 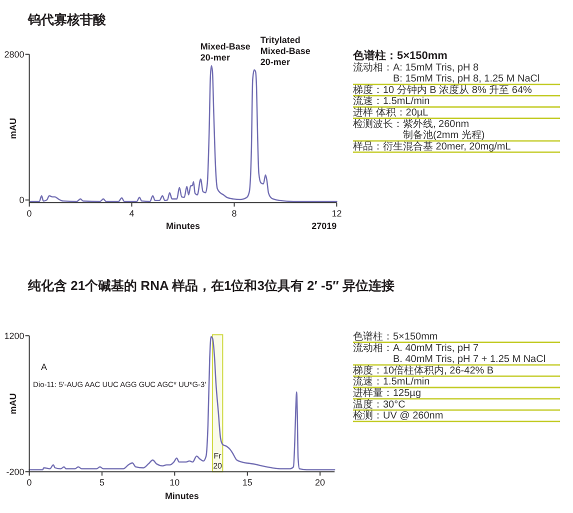 I want to click on text: 流动相：A. 40mM Tris, pH 7 B. 40mM Tris, pH 7 + 1.25 M NaCl, so click(x=449, y=354).